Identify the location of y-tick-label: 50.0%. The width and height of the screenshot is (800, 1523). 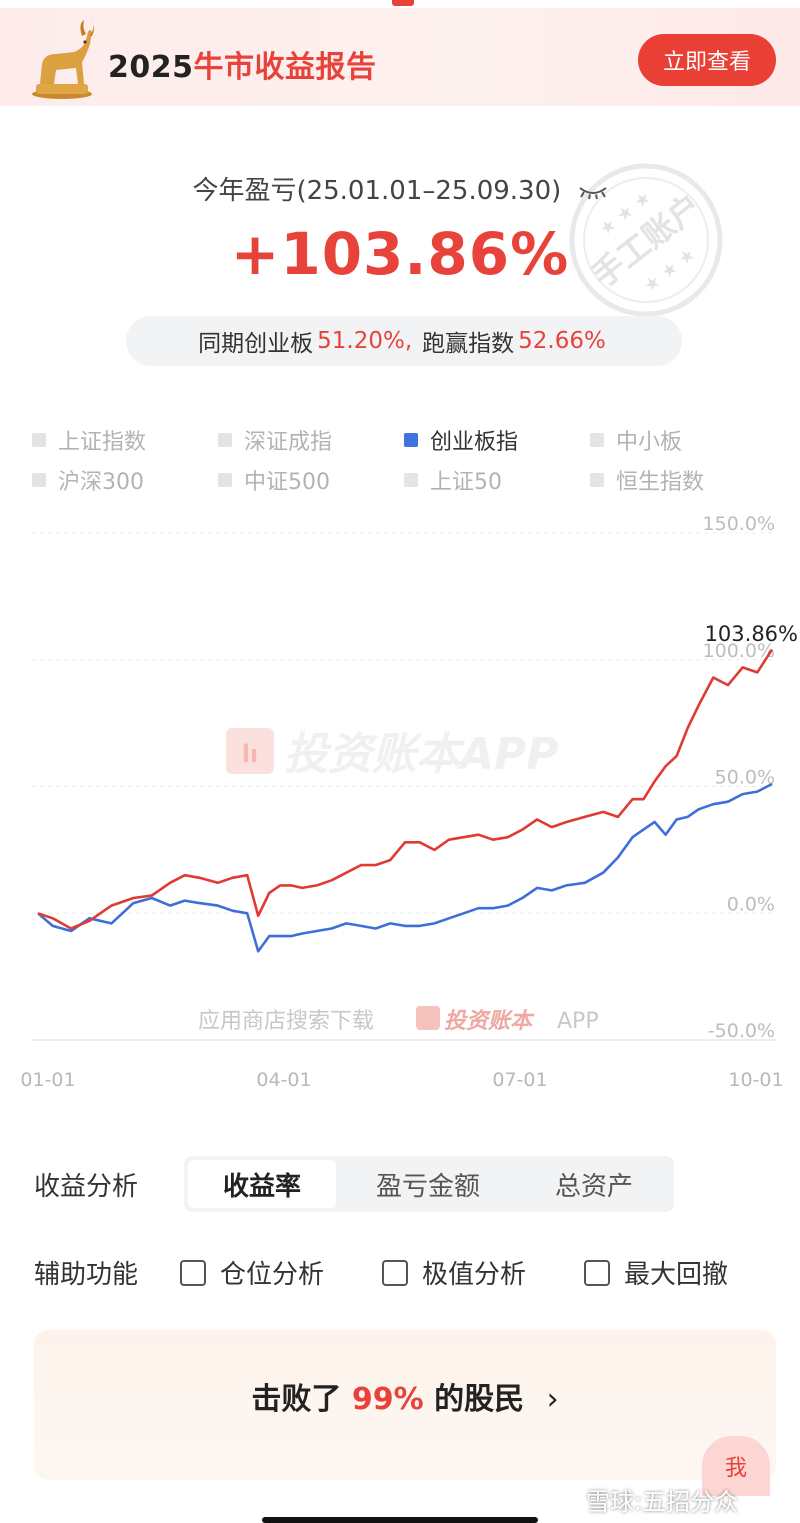
(745, 778).